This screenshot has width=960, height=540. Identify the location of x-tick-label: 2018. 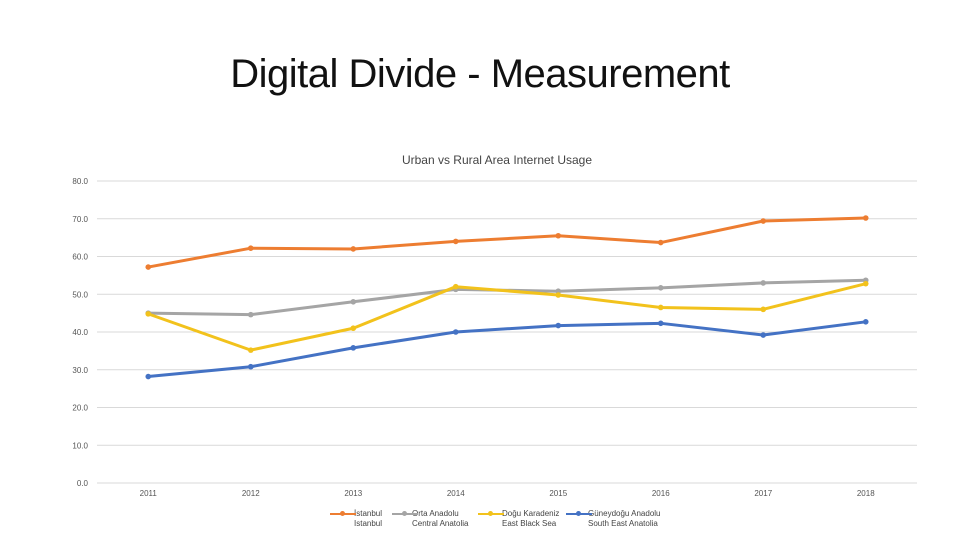
(866, 493).